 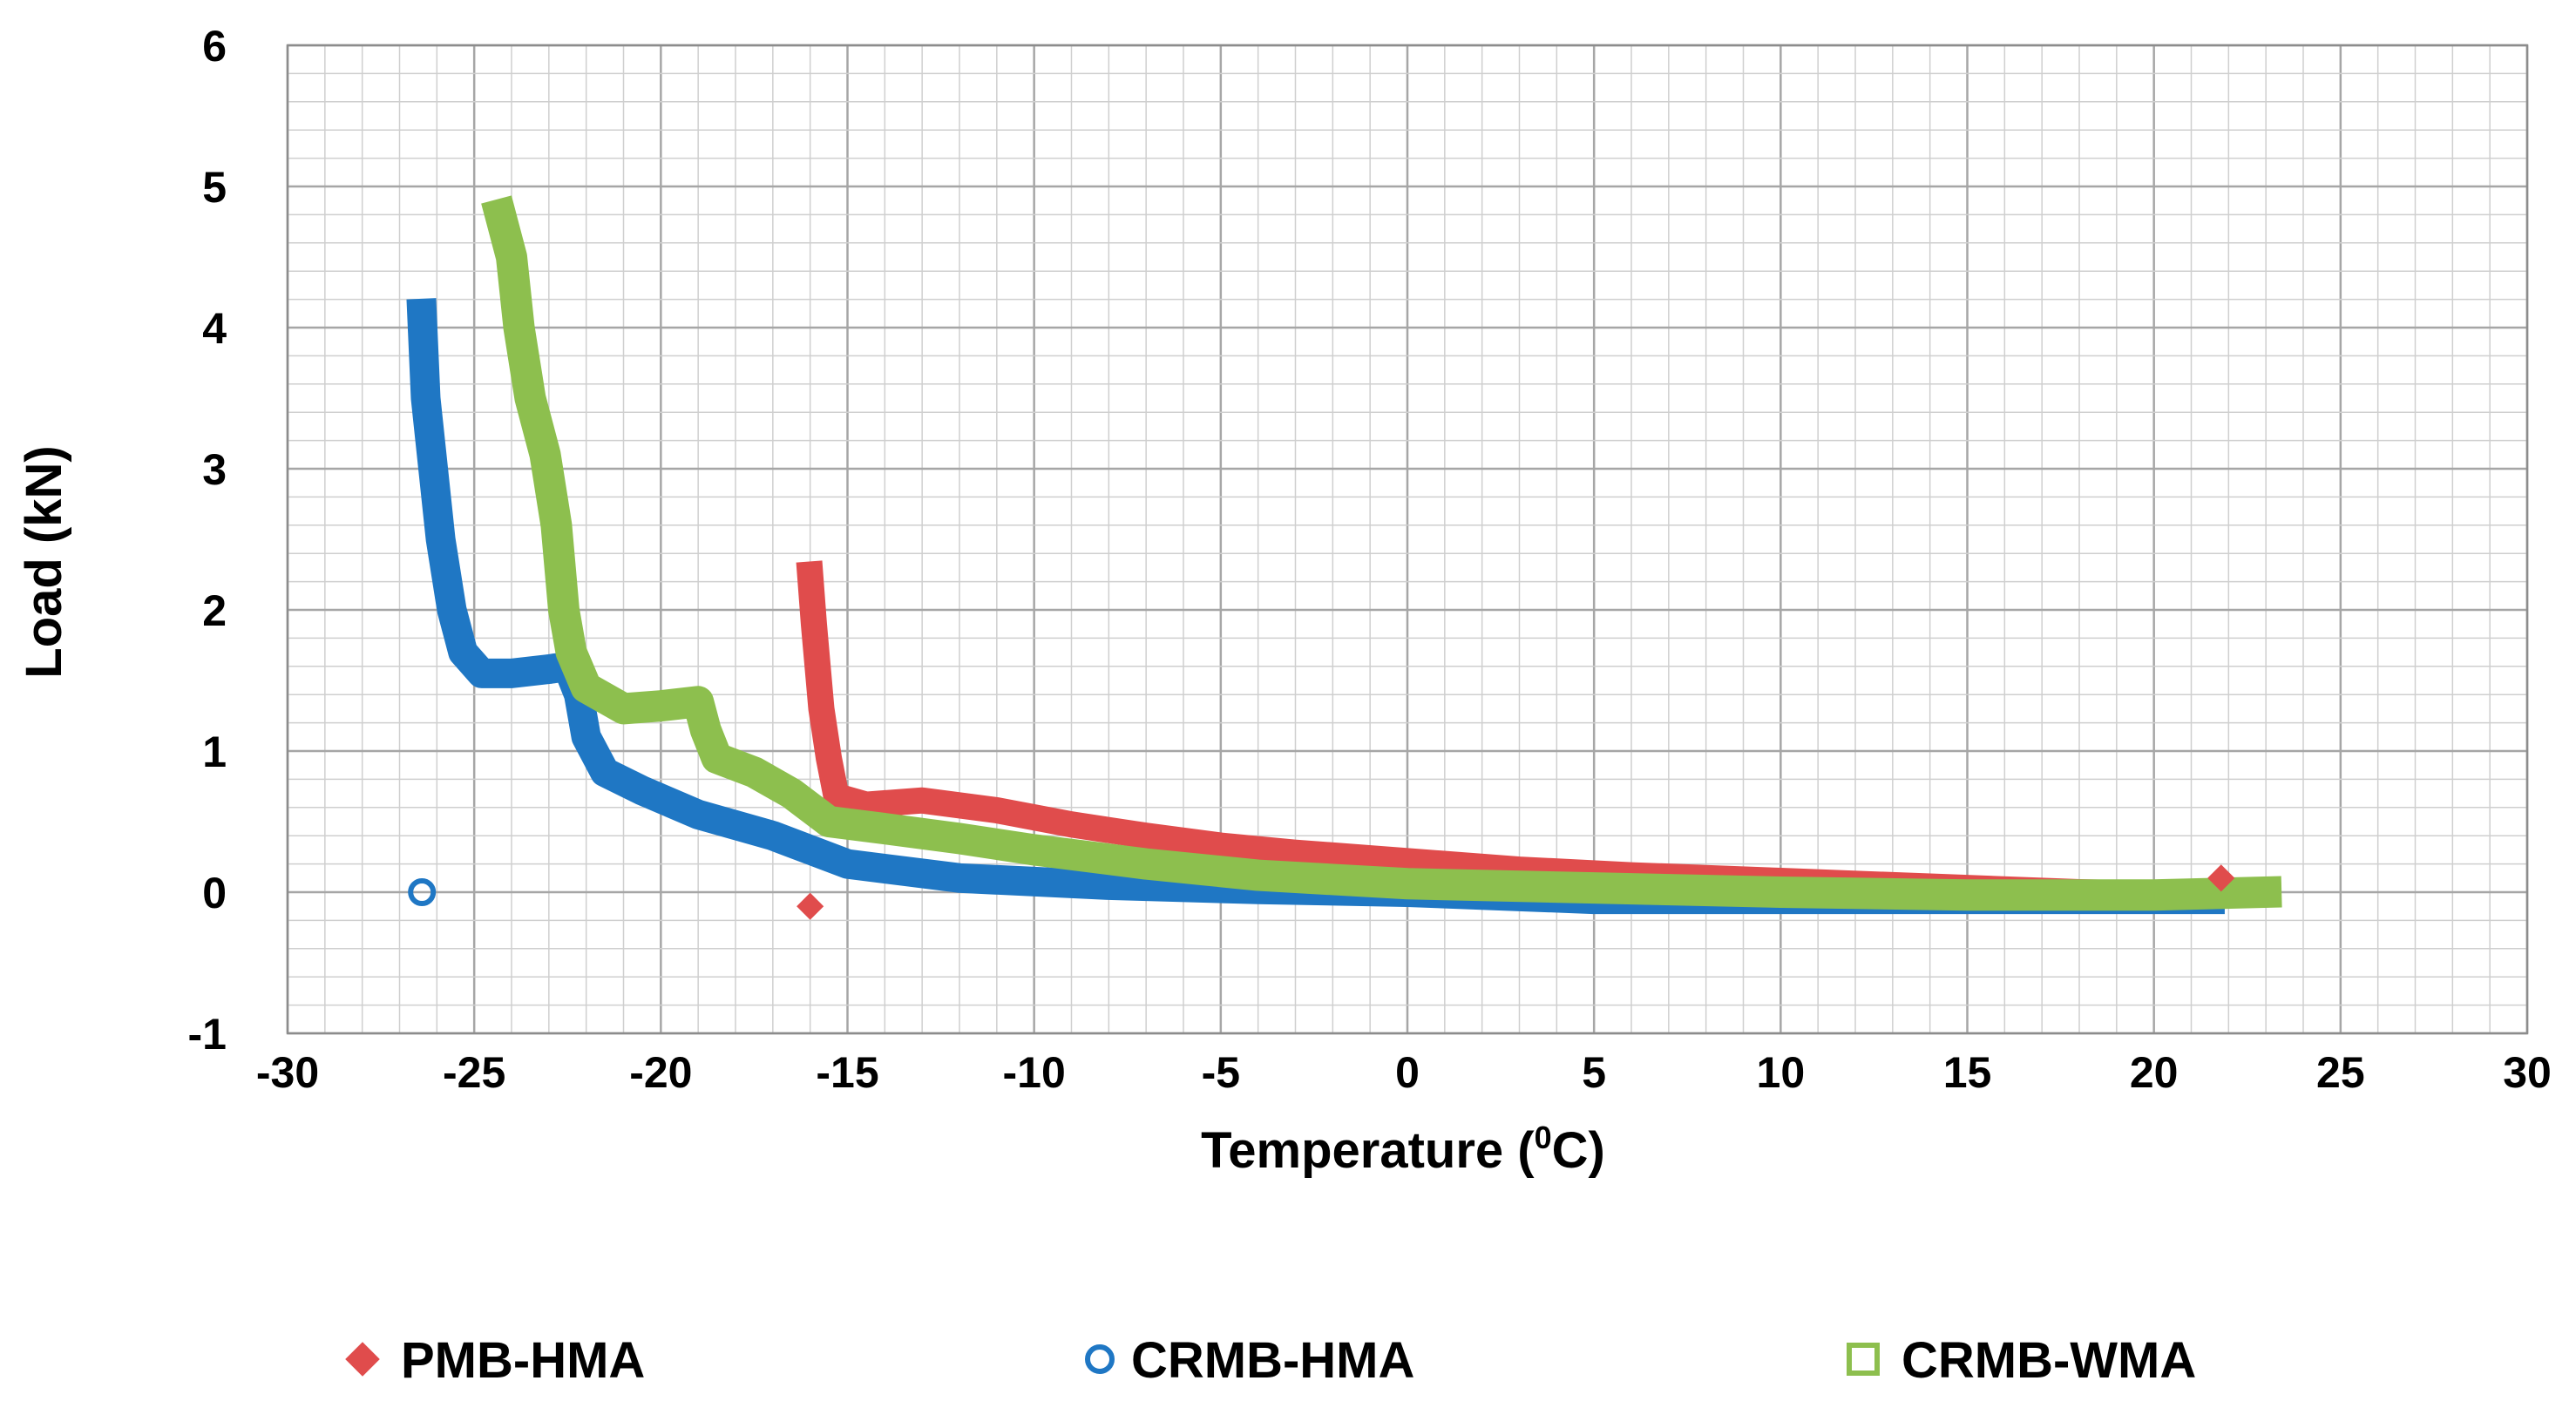 What do you see at coordinates (1221, 1073) in the screenshot?
I see `x-tick-label: -5` at bounding box center [1221, 1073].